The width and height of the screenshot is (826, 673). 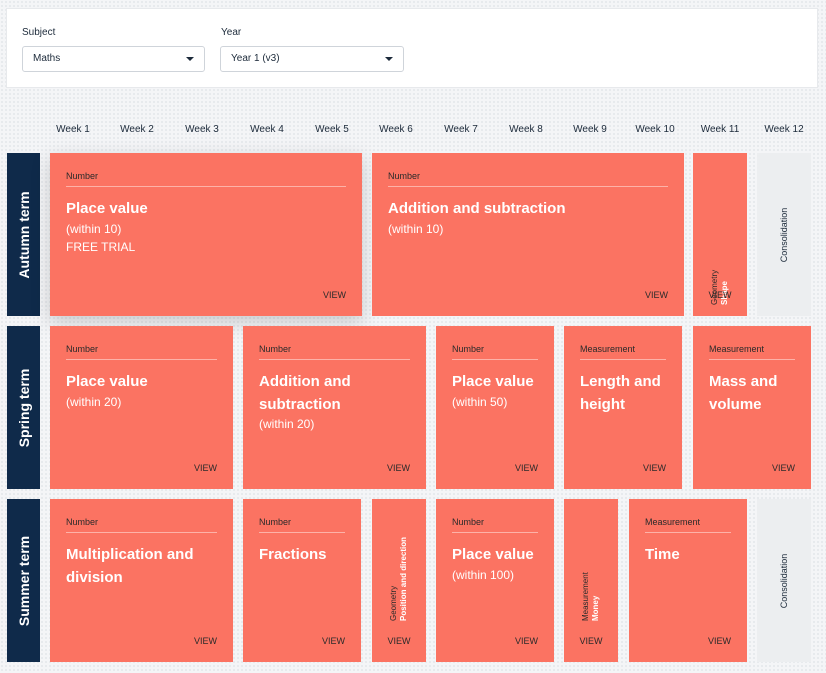 What do you see at coordinates (231, 32) in the screenshot?
I see `year-label: Year` at bounding box center [231, 32].